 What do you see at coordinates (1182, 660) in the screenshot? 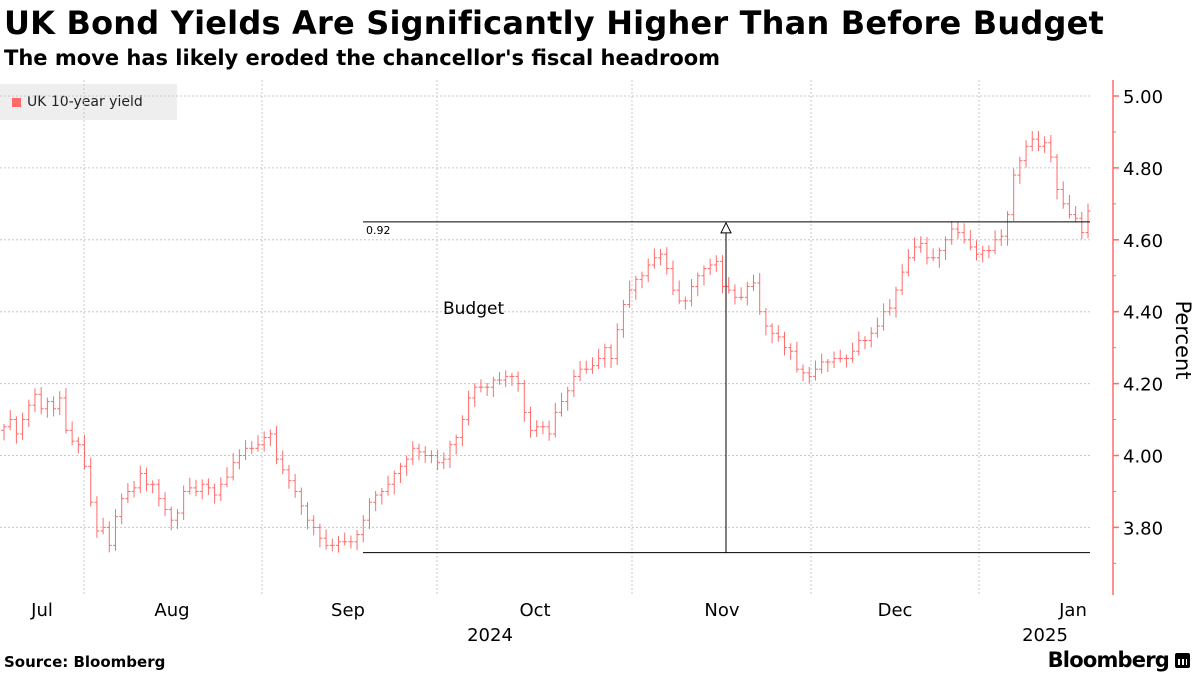
I see `bloomberg-chart-icon` at bounding box center [1182, 660].